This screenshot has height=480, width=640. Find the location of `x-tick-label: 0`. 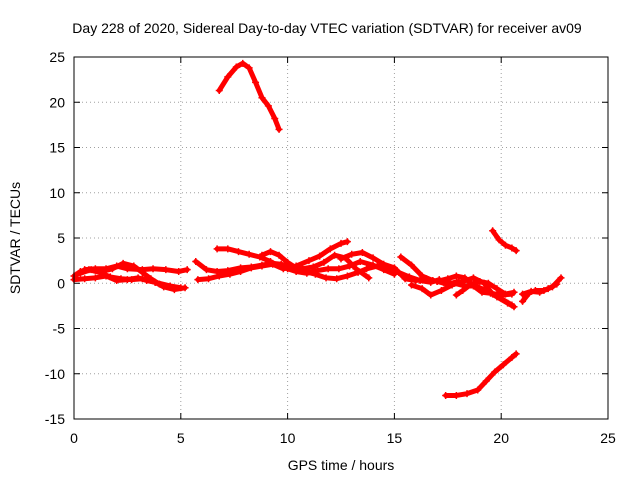

x-tick-label: 0 is located at coordinates (74, 438).